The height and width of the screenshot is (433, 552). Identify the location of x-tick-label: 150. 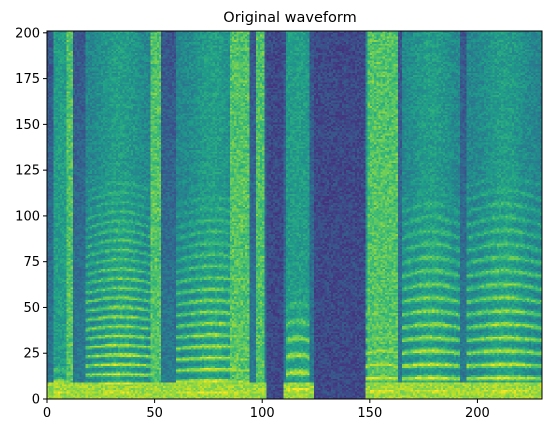
(369, 413).